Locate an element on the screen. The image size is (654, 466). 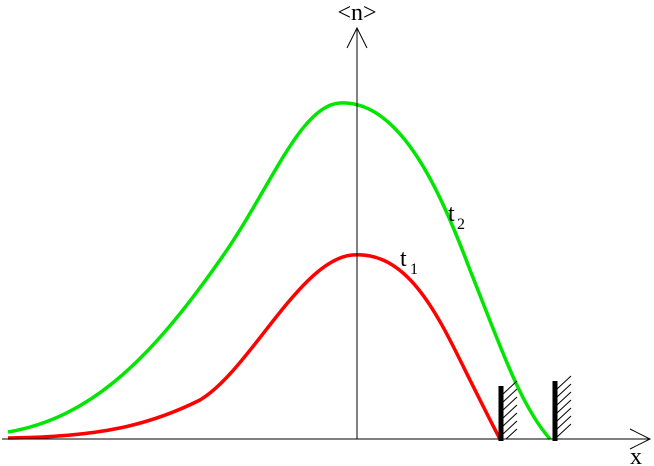
curve-t1-label: t 1 is located at coordinates (409, 262).